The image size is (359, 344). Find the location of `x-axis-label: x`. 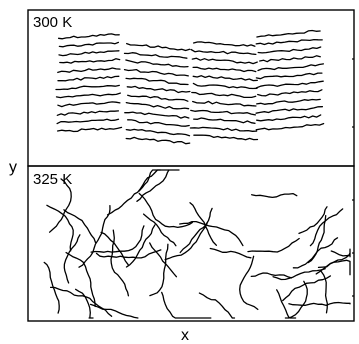

x-axis-label: x is located at coordinates (185, 335).